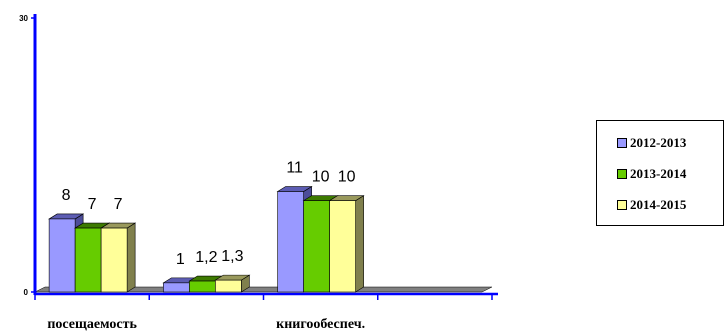 The height and width of the screenshot is (331, 728). I want to click on legend-label: 2012-2013, so click(658, 142).